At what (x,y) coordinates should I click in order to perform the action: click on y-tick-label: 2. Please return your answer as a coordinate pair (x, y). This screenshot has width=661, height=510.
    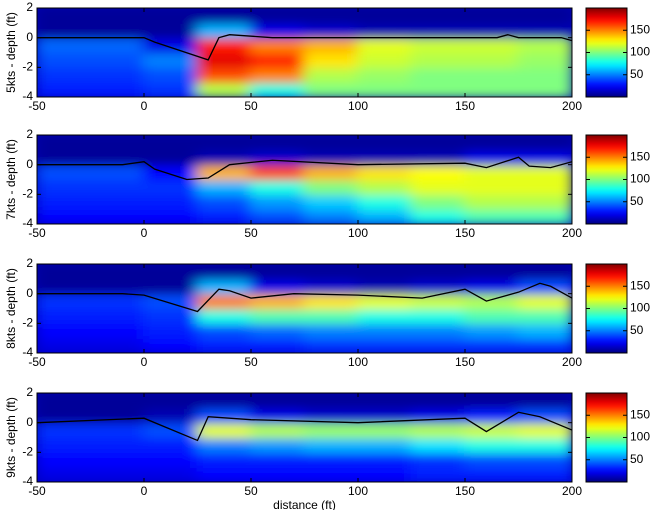
    Looking at the image, I should click on (29, 7).